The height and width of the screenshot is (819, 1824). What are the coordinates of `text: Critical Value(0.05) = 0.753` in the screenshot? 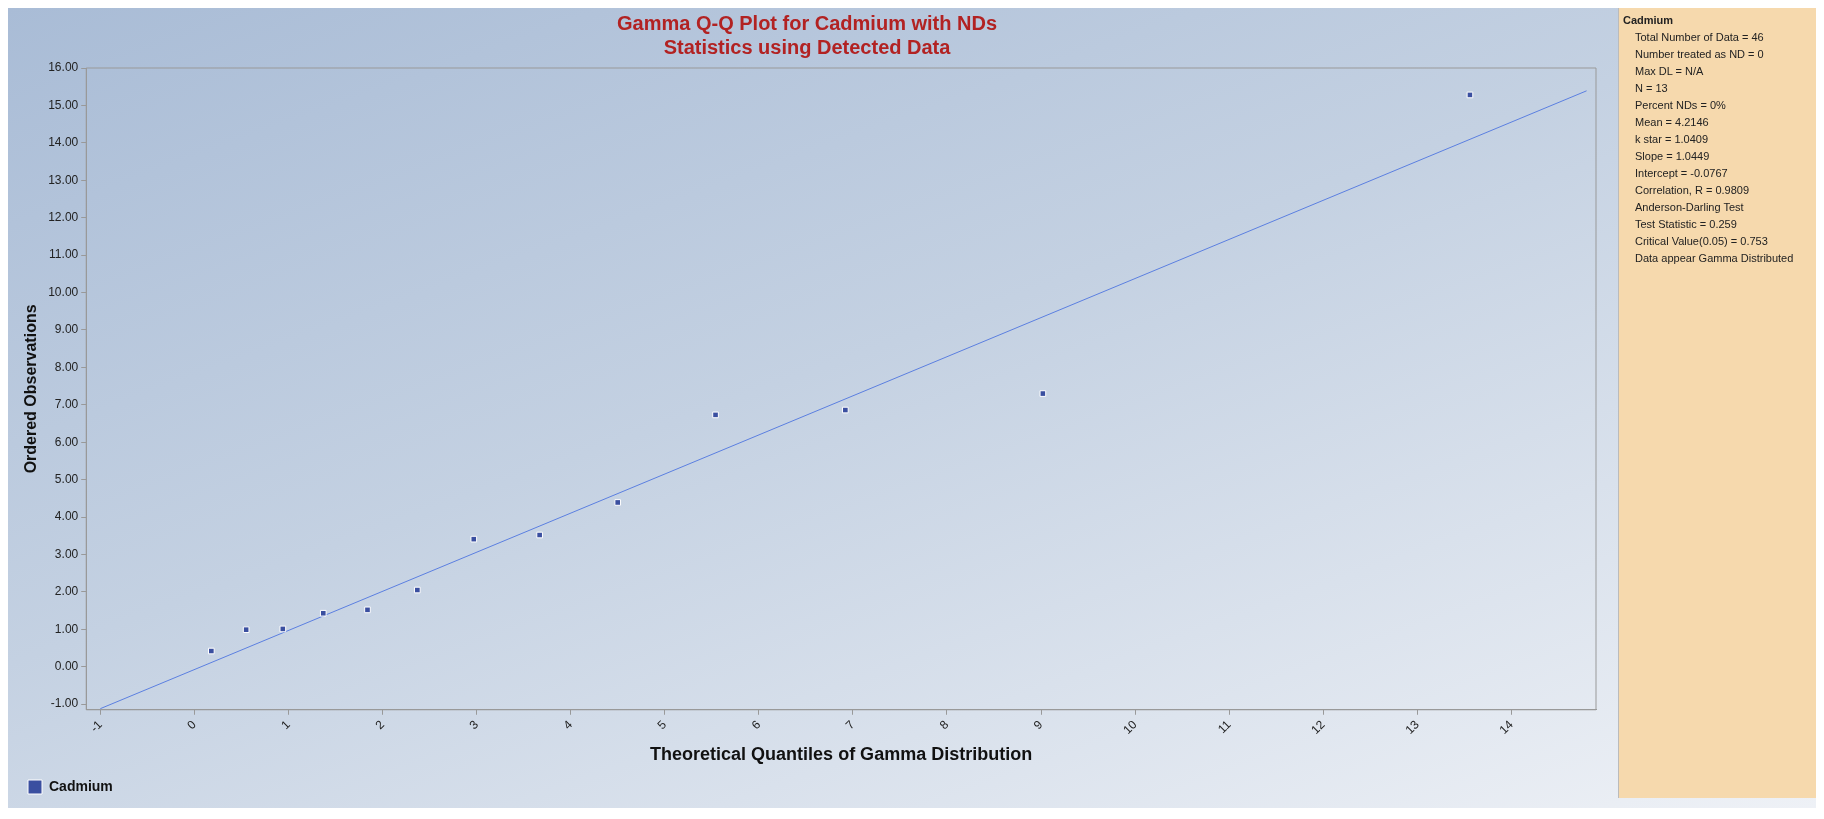 It's located at (1701, 241).